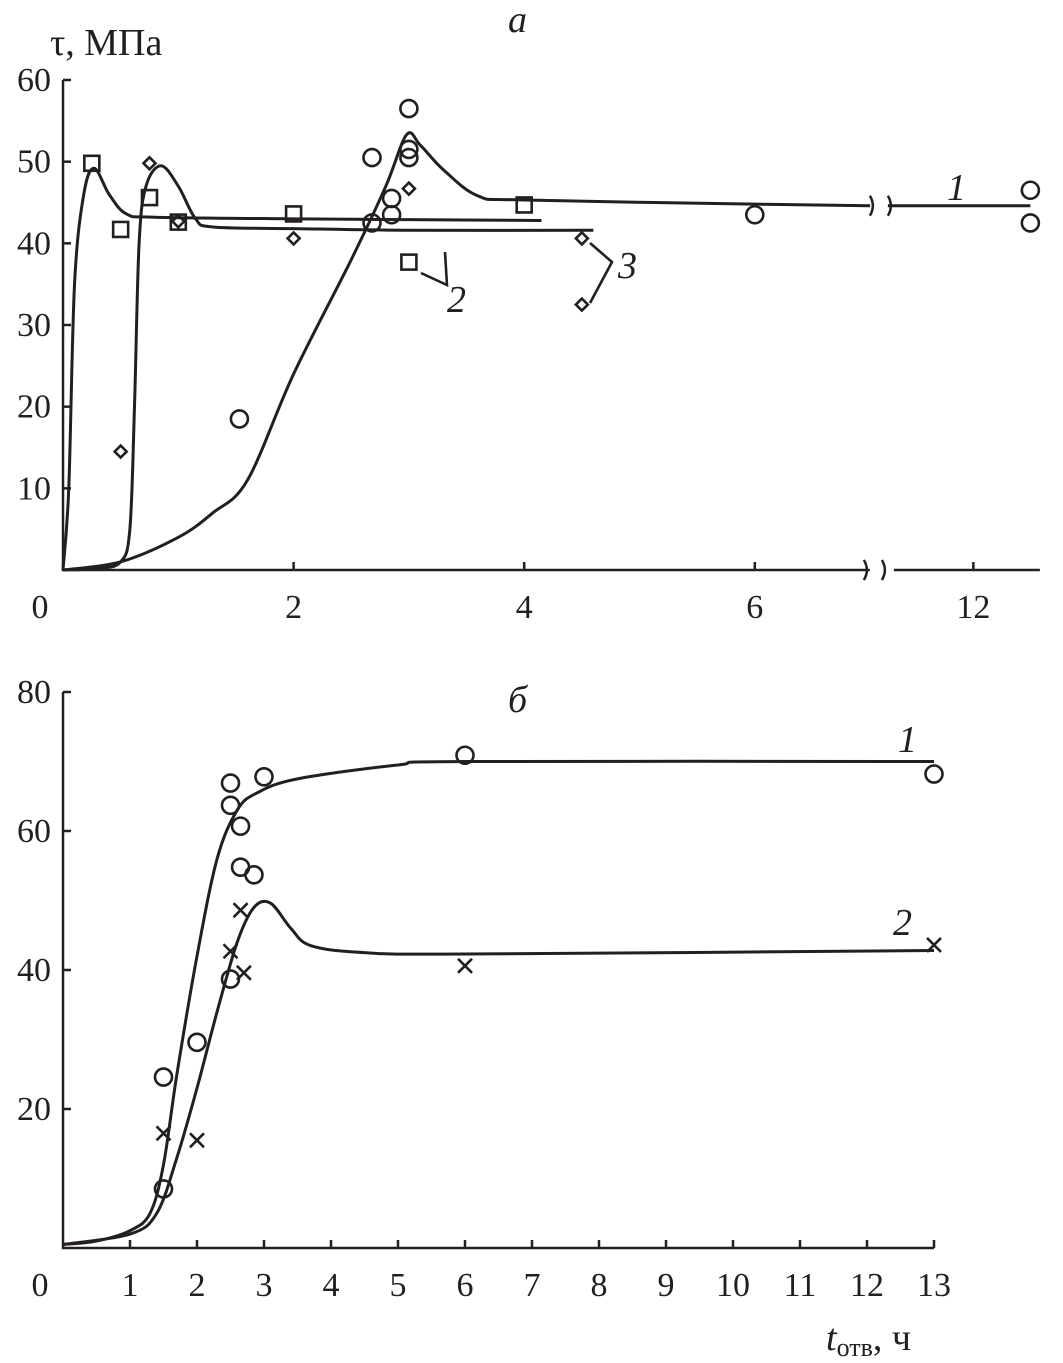 This screenshot has width=1063, height=1363. I want to click on y-tick-label: 50, so click(34, 162).